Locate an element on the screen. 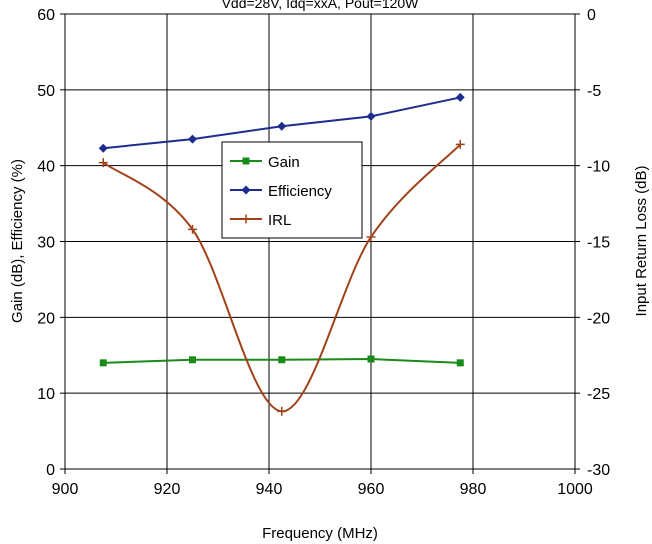 This screenshot has width=652, height=544. x-tick-label: 920 is located at coordinates (167, 489).